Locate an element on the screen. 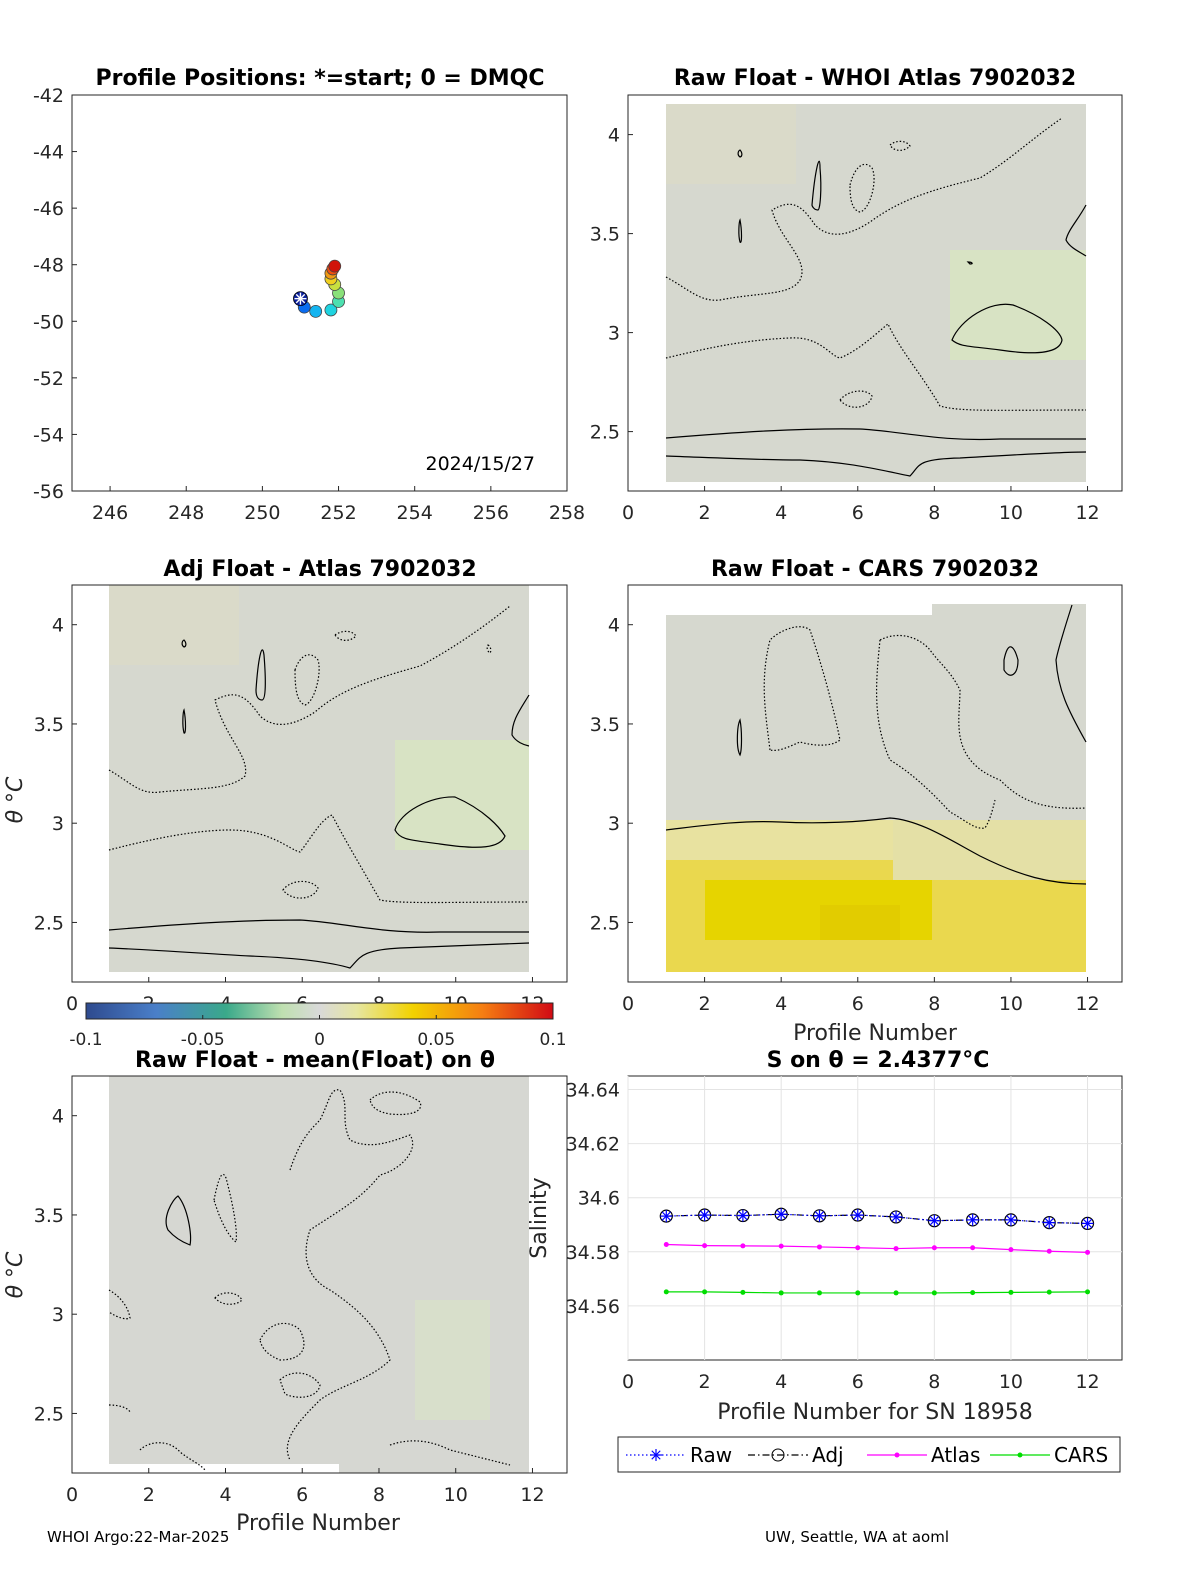 The width and height of the screenshot is (1200, 1575). x-tick-label: 4 is located at coordinates (225, 1495).